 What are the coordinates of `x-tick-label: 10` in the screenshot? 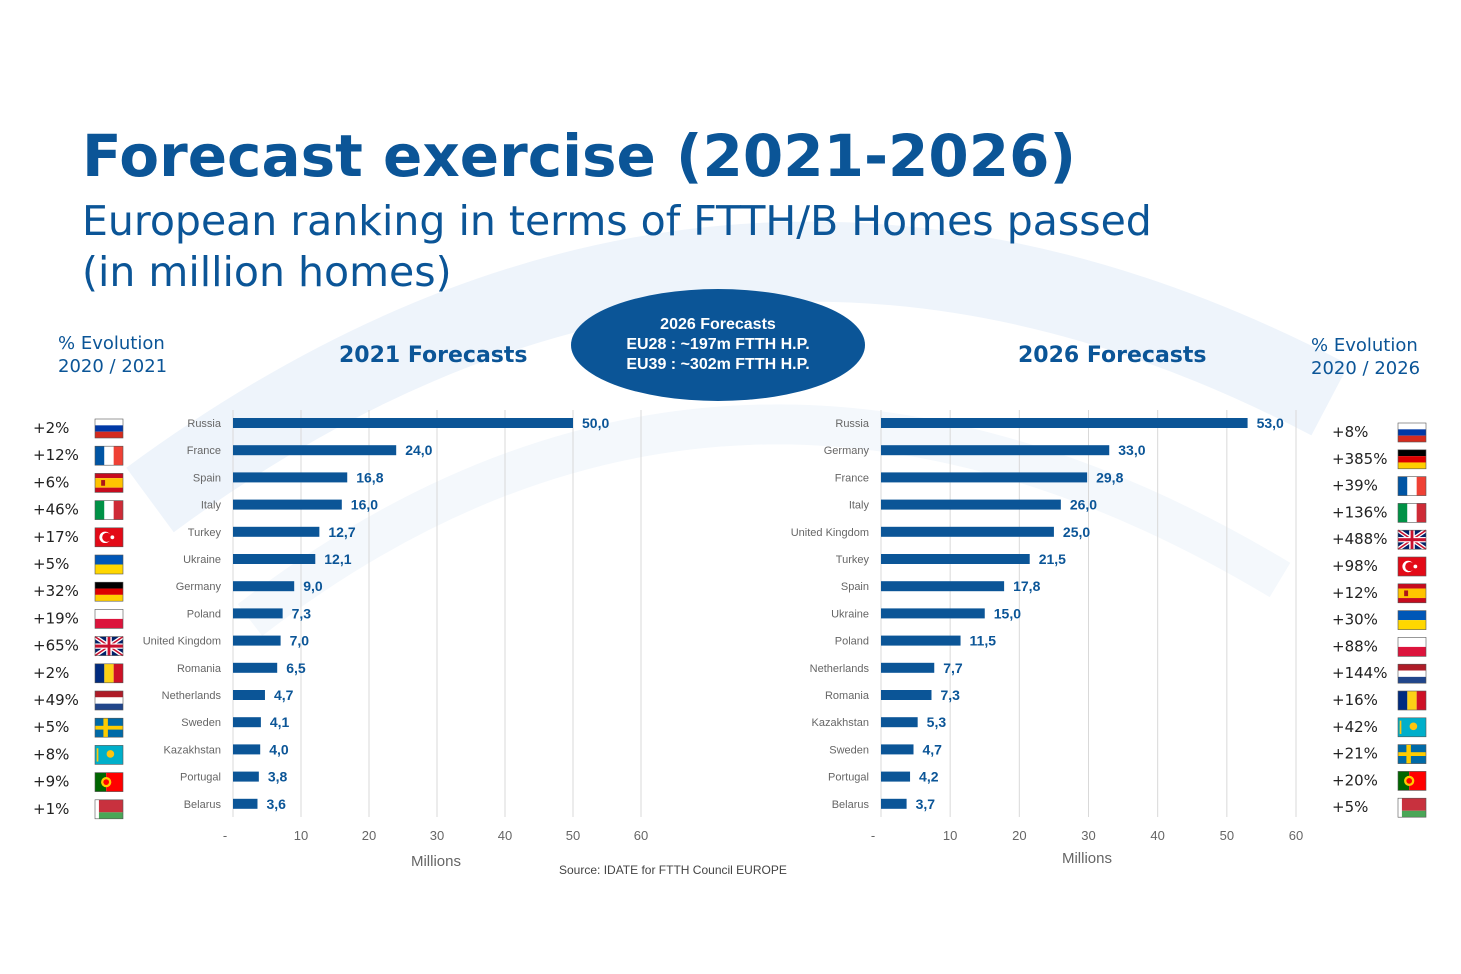 It's located at (301, 835).